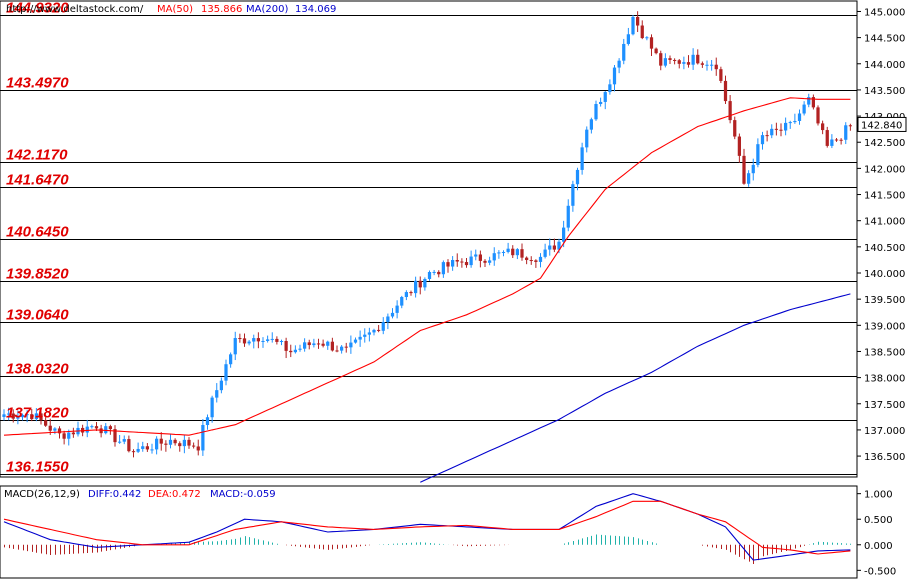 The width and height of the screenshot is (910, 584). I want to click on ma50-value: 135.866, so click(221, 9).